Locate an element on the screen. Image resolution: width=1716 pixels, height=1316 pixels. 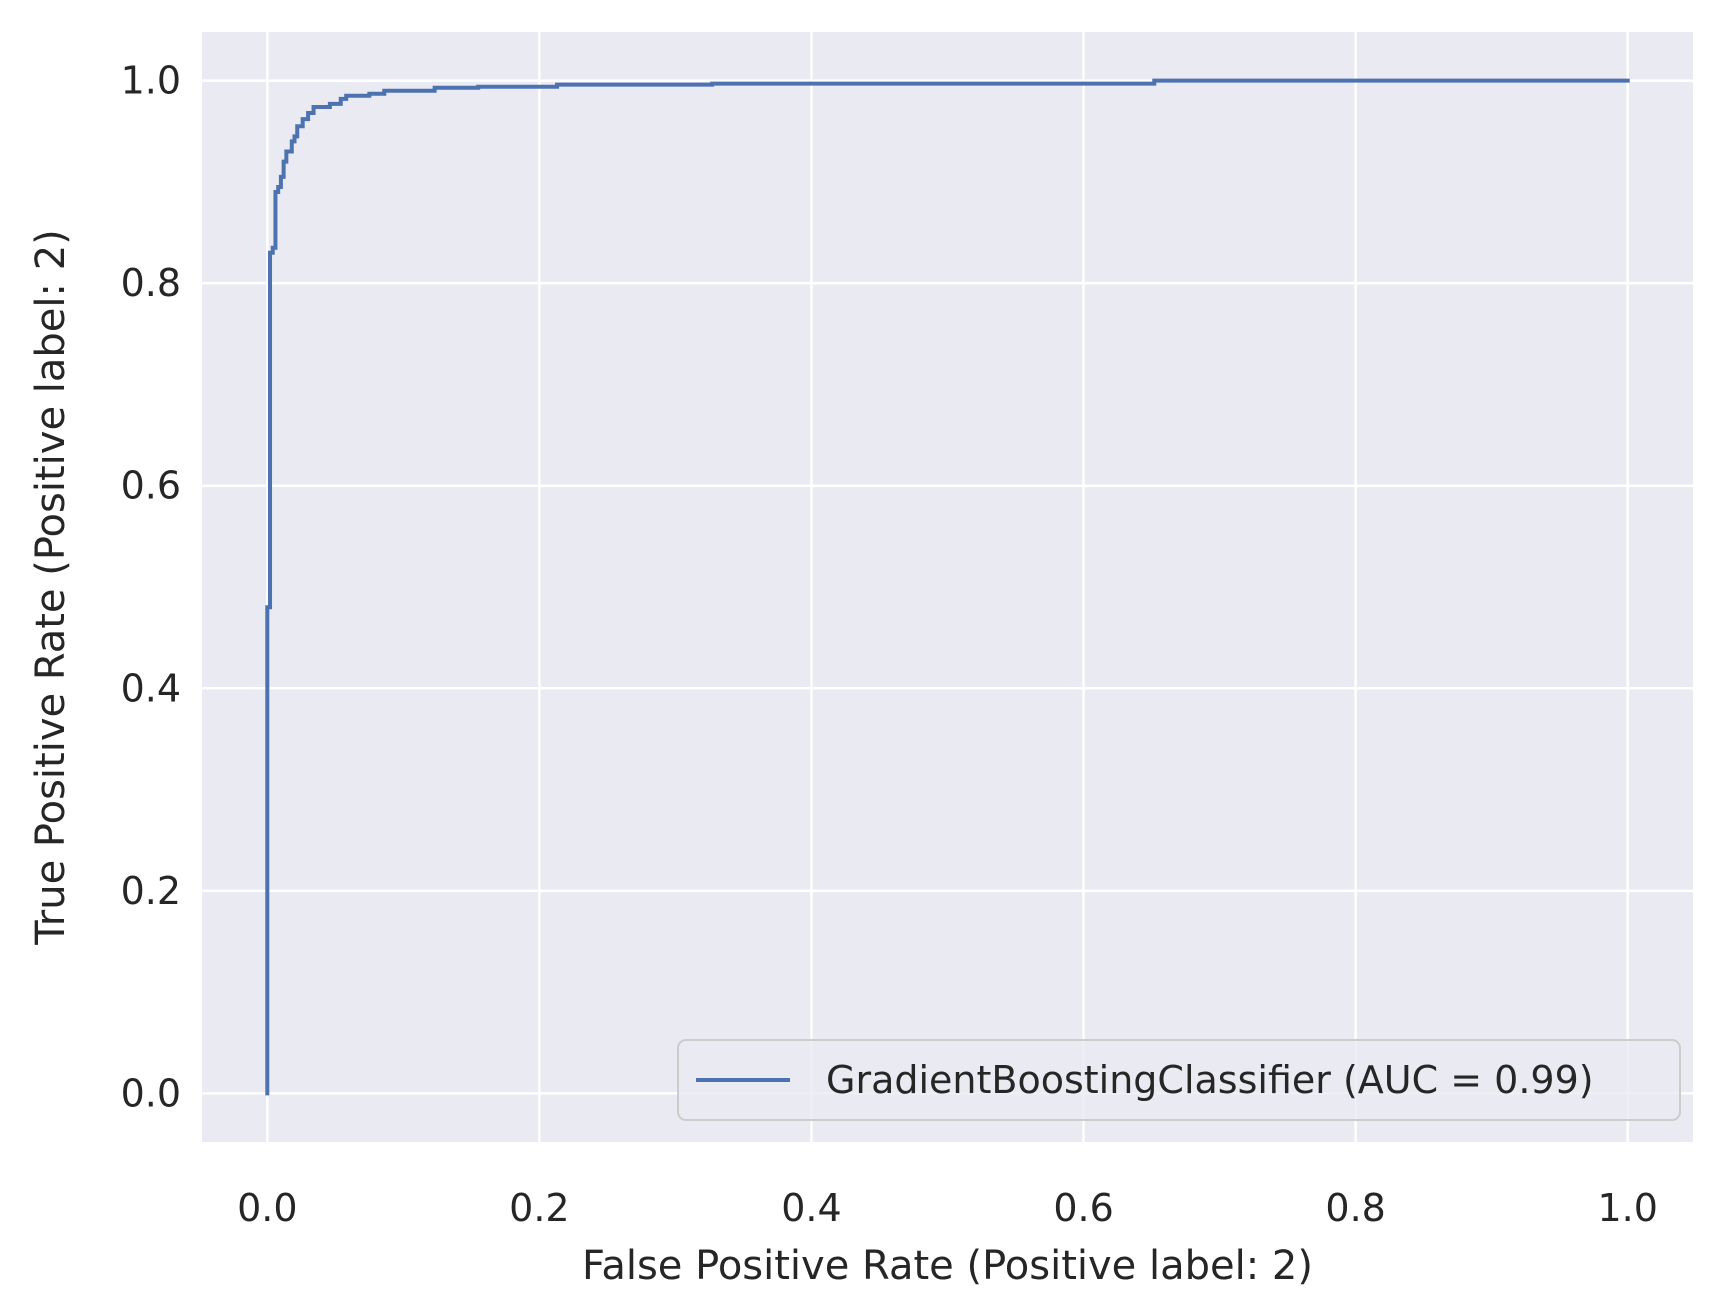
y-tick-label: 0.8 is located at coordinates (151, 283).